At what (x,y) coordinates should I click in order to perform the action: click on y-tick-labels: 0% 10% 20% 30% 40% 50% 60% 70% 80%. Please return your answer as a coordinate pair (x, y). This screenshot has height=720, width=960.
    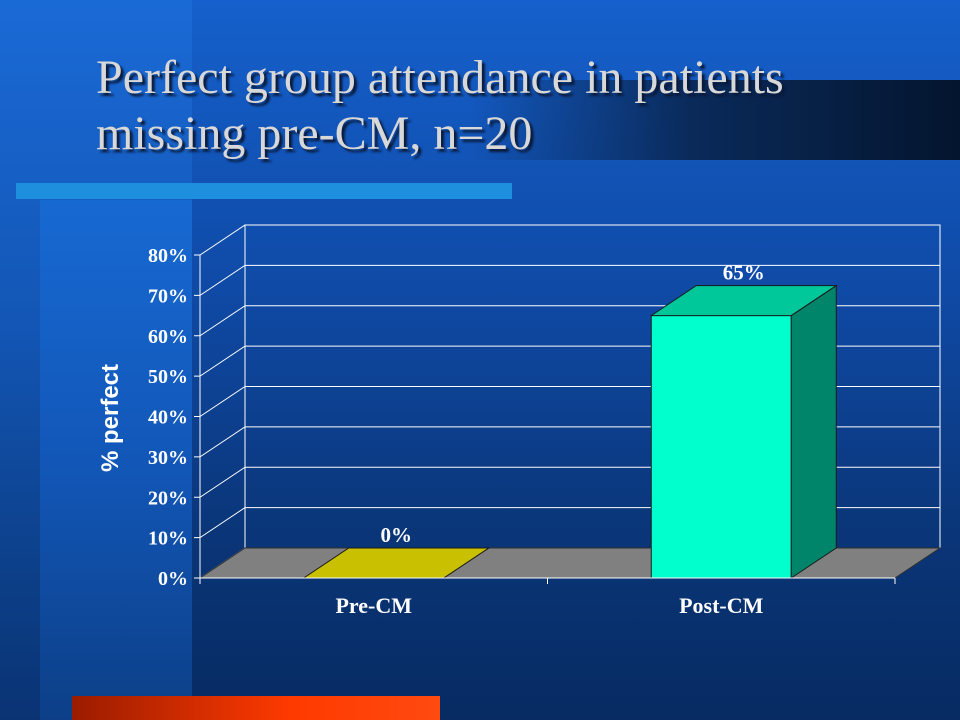
    Looking at the image, I should click on (168, 417).